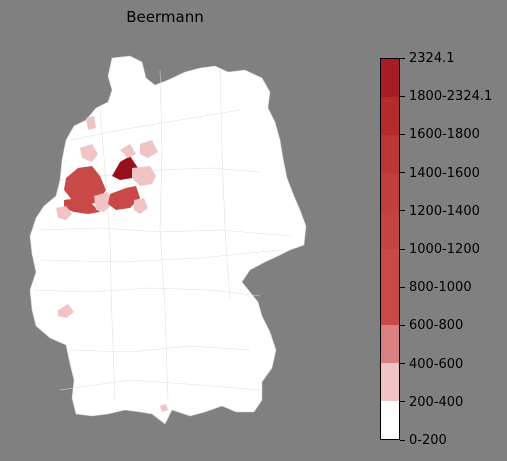 The image size is (507, 461). What do you see at coordinates (125, 168) in the screenshot?
I see `district-diepholz` at bounding box center [125, 168].